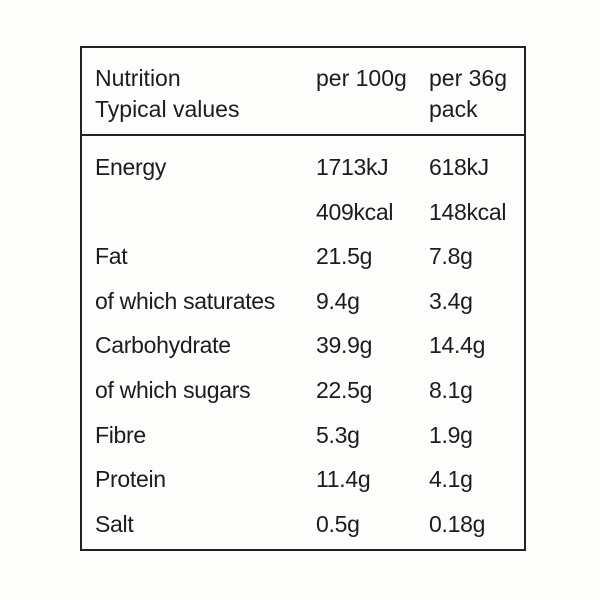  Describe the element at coordinates (303, 442) in the screenshot. I see `table-row-fibre: Fibre 5.3g 1.9g` at that location.